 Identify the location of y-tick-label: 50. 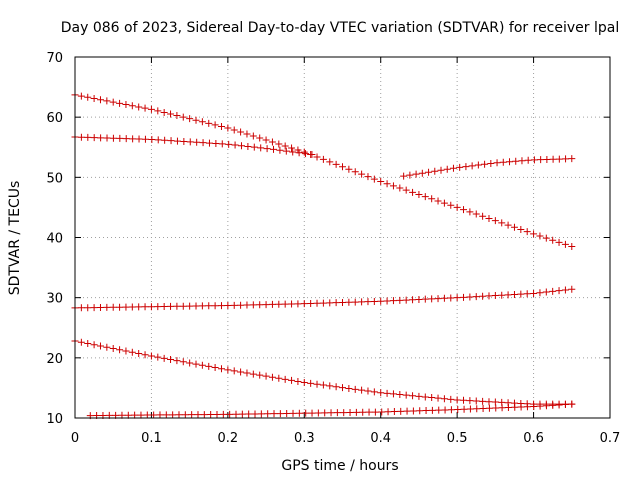
(54, 178).